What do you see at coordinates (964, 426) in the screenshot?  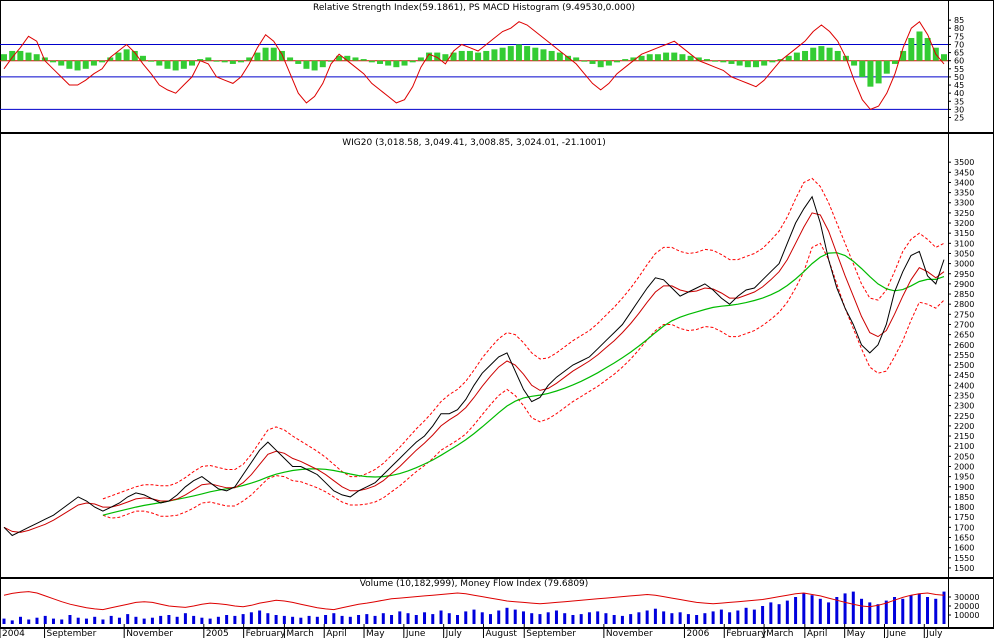 I see `y-tick-label: 2200` at bounding box center [964, 426].